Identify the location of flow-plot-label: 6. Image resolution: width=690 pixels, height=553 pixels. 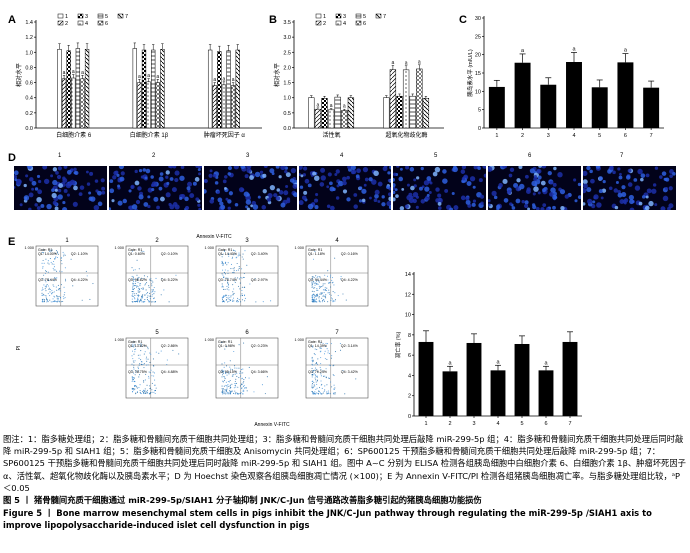
(247, 333).